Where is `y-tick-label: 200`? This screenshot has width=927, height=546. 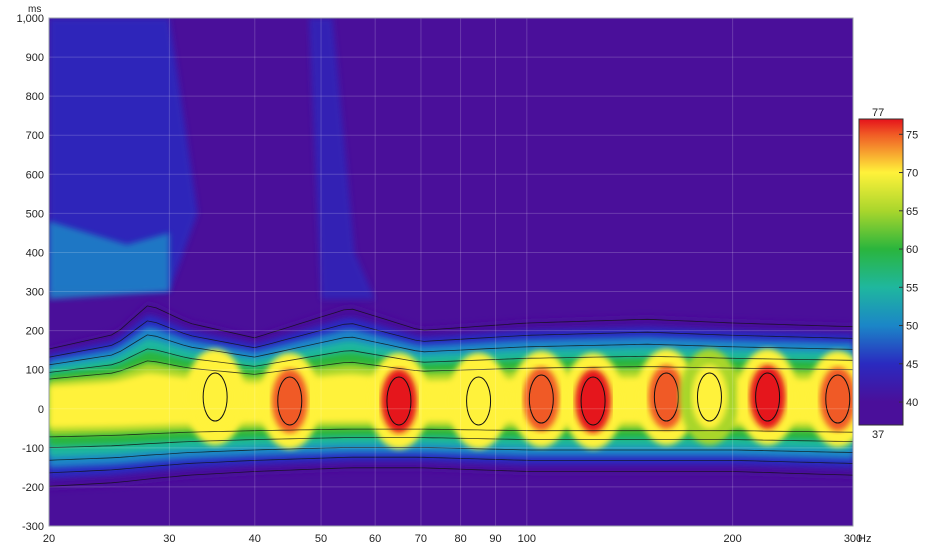
y-tick-label: 200 is located at coordinates (35, 332).